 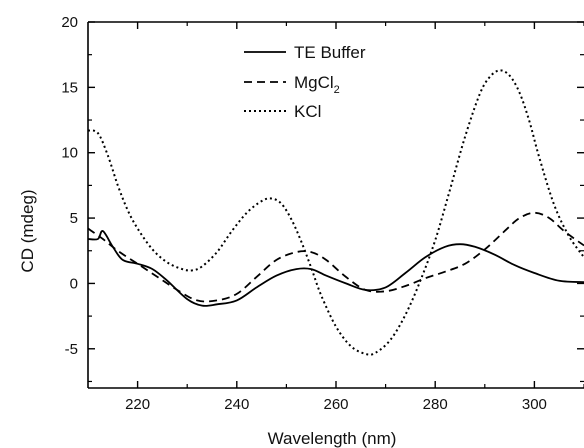 What do you see at coordinates (332, 438) in the screenshot?
I see `x-axis-title: Wavelength (nm)` at bounding box center [332, 438].